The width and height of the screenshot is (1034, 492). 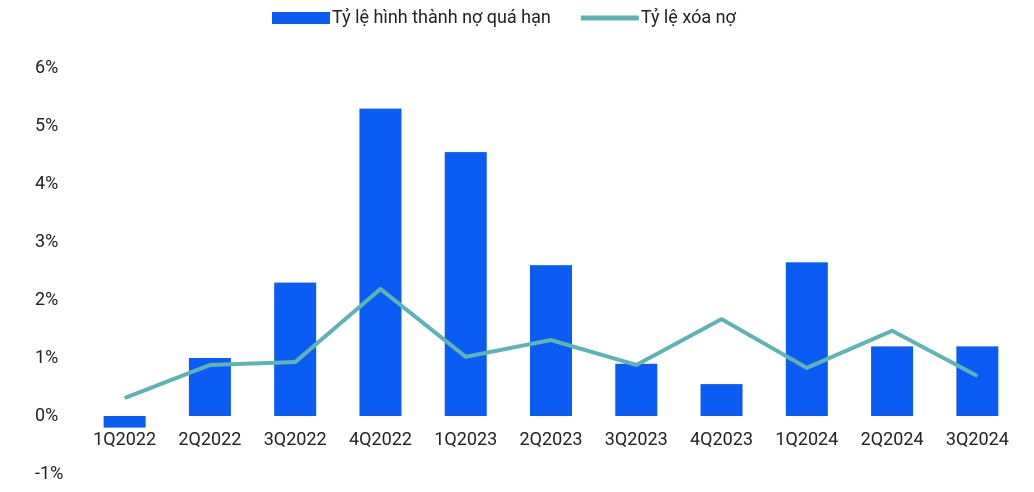 What do you see at coordinates (124, 439) in the screenshot?
I see `x-tick-label: 1Q2022` at bounding box center [124, 439].